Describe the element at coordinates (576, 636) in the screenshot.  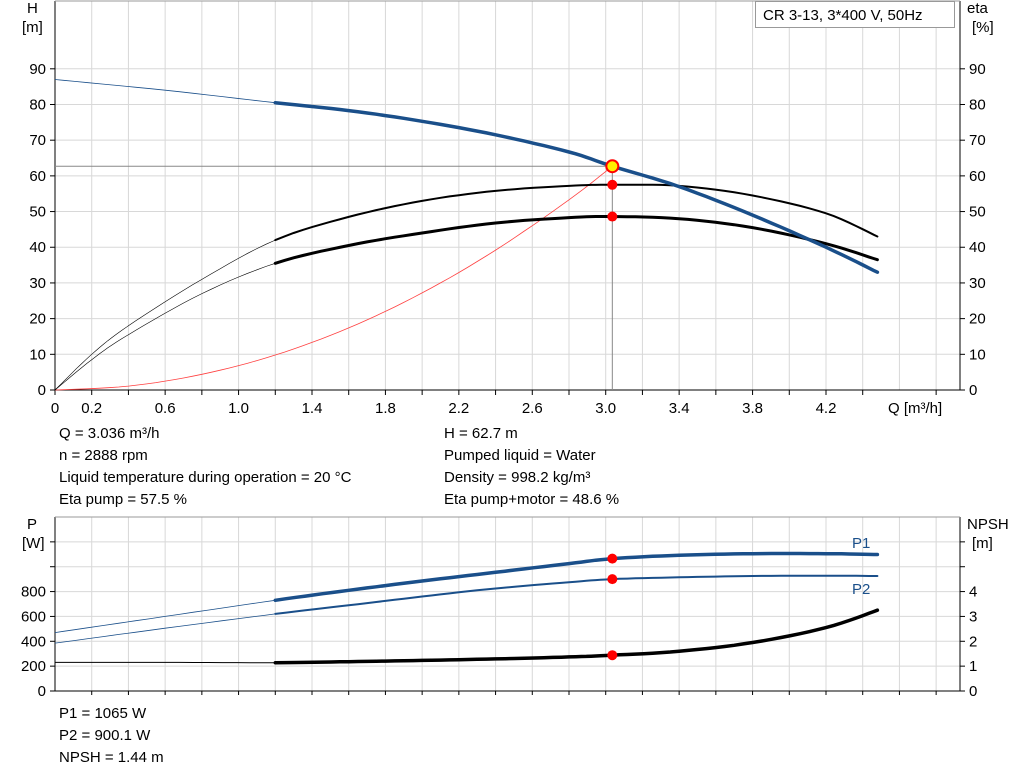
I see `npsh-curve` at that location.